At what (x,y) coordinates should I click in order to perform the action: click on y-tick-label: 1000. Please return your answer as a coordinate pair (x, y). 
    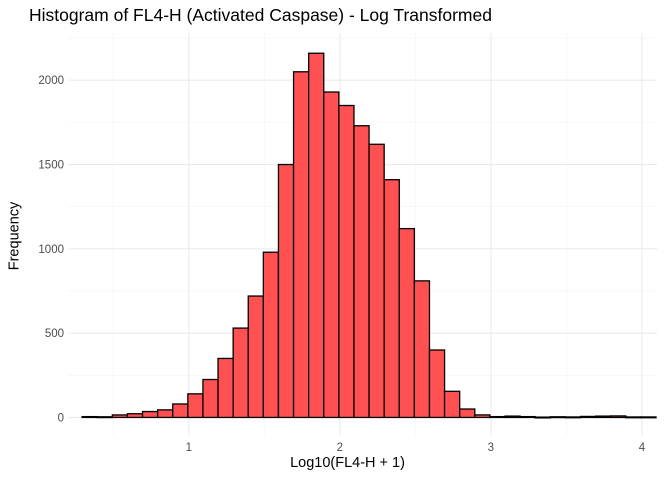
    Looking at the image, I should click on (51, 250).